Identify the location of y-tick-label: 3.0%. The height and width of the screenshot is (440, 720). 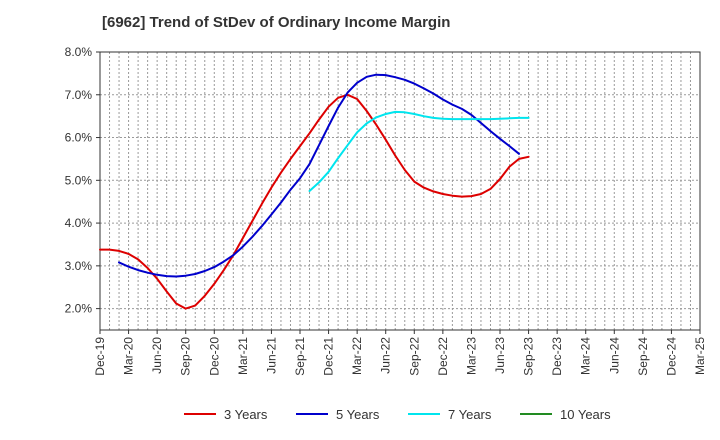
(79, 266).